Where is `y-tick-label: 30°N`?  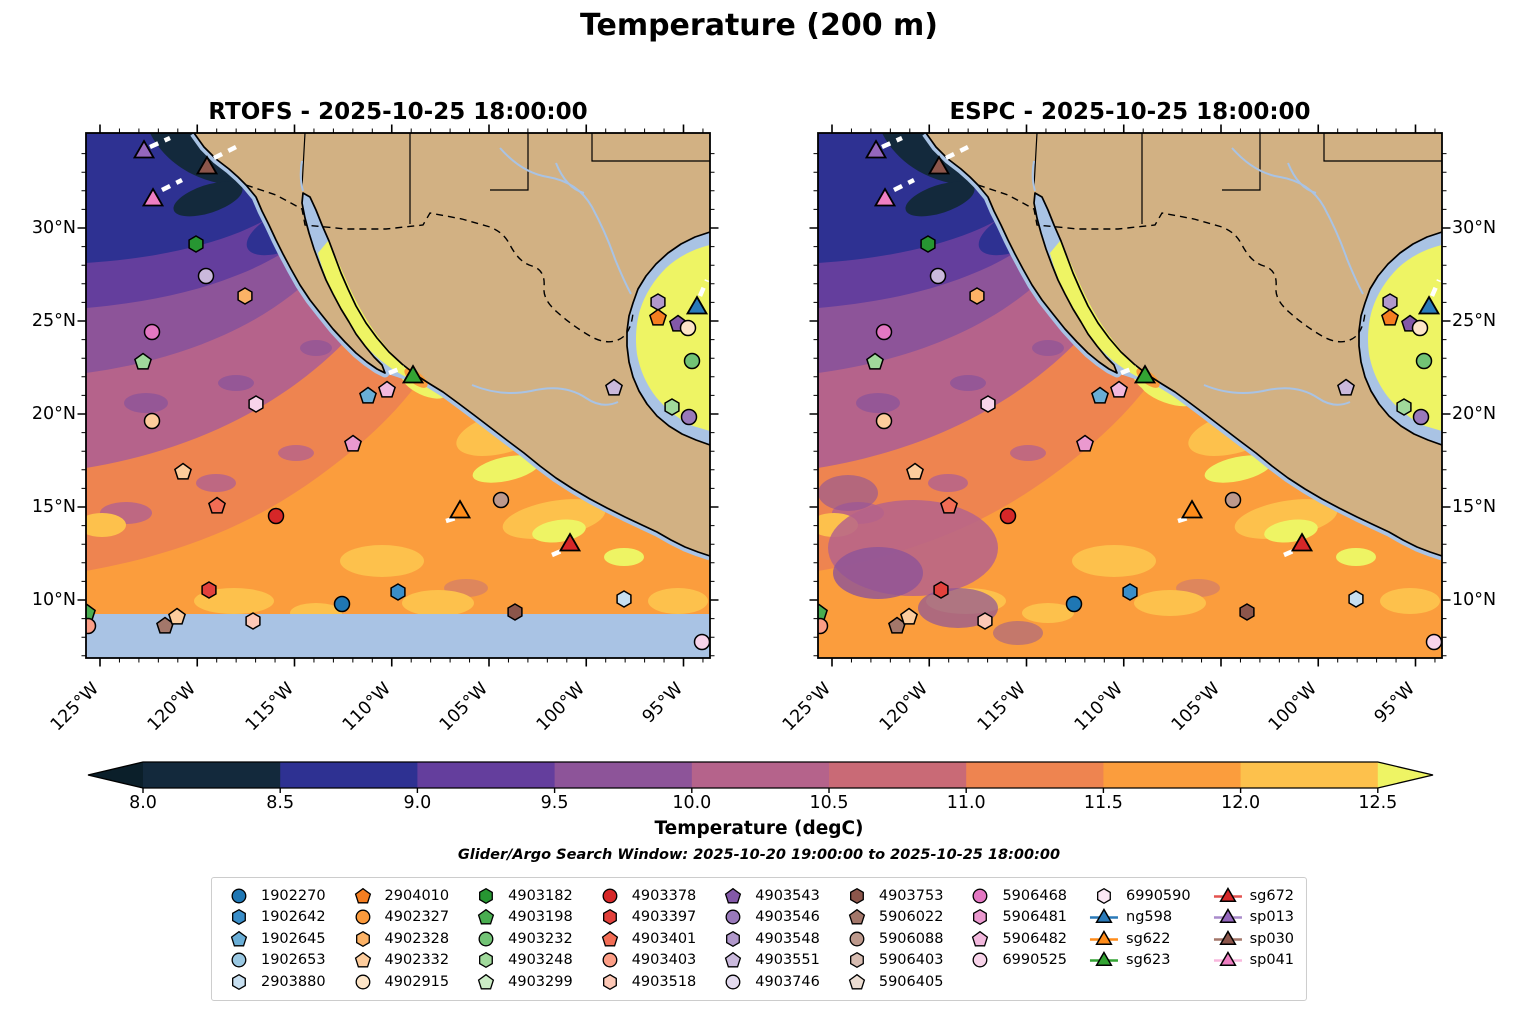
y-tick-label: 30°N is located at coordinates (1474, 228).